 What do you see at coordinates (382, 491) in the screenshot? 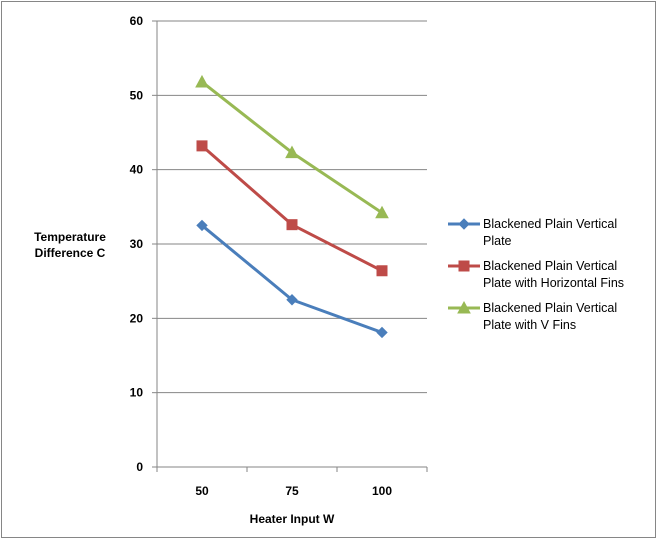
I see `x-tick-label: 100` at bounding box center [382, 491].